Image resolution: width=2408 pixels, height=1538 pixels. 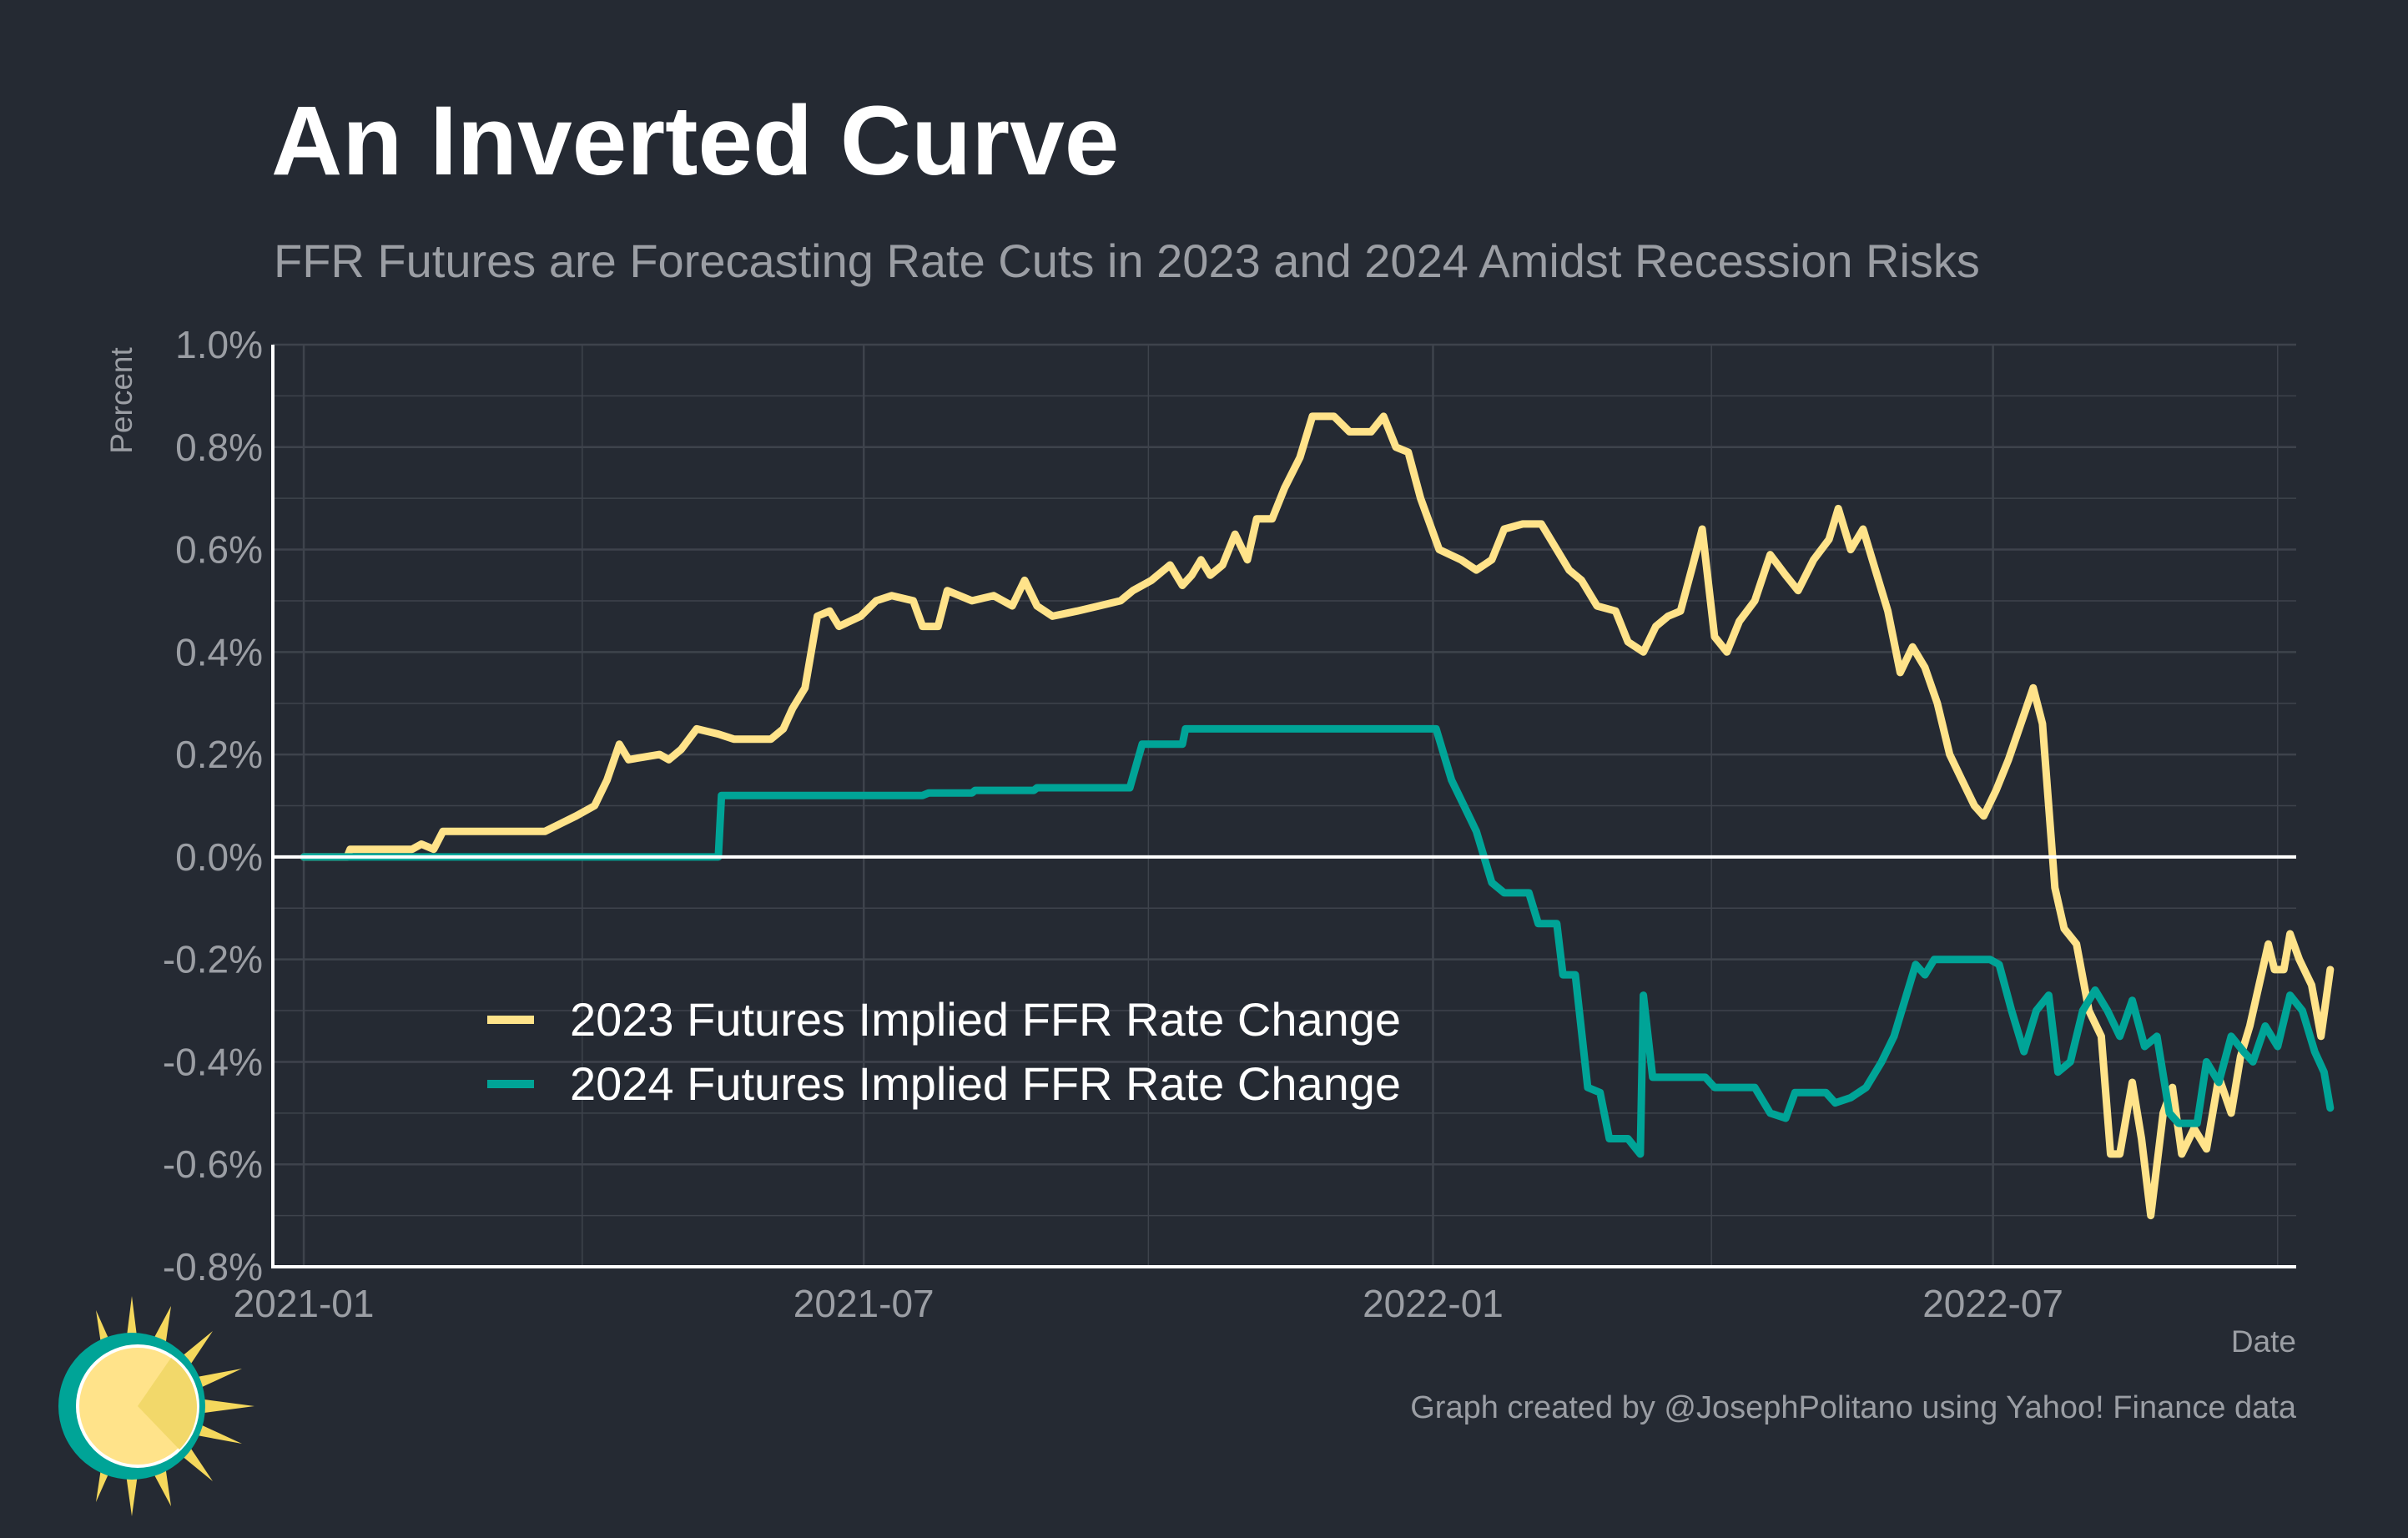 What do you see at coordinates (219, 651) in the screenshot?
I see `y-tick-label: 0.4%` at bounding box center [219, 651].